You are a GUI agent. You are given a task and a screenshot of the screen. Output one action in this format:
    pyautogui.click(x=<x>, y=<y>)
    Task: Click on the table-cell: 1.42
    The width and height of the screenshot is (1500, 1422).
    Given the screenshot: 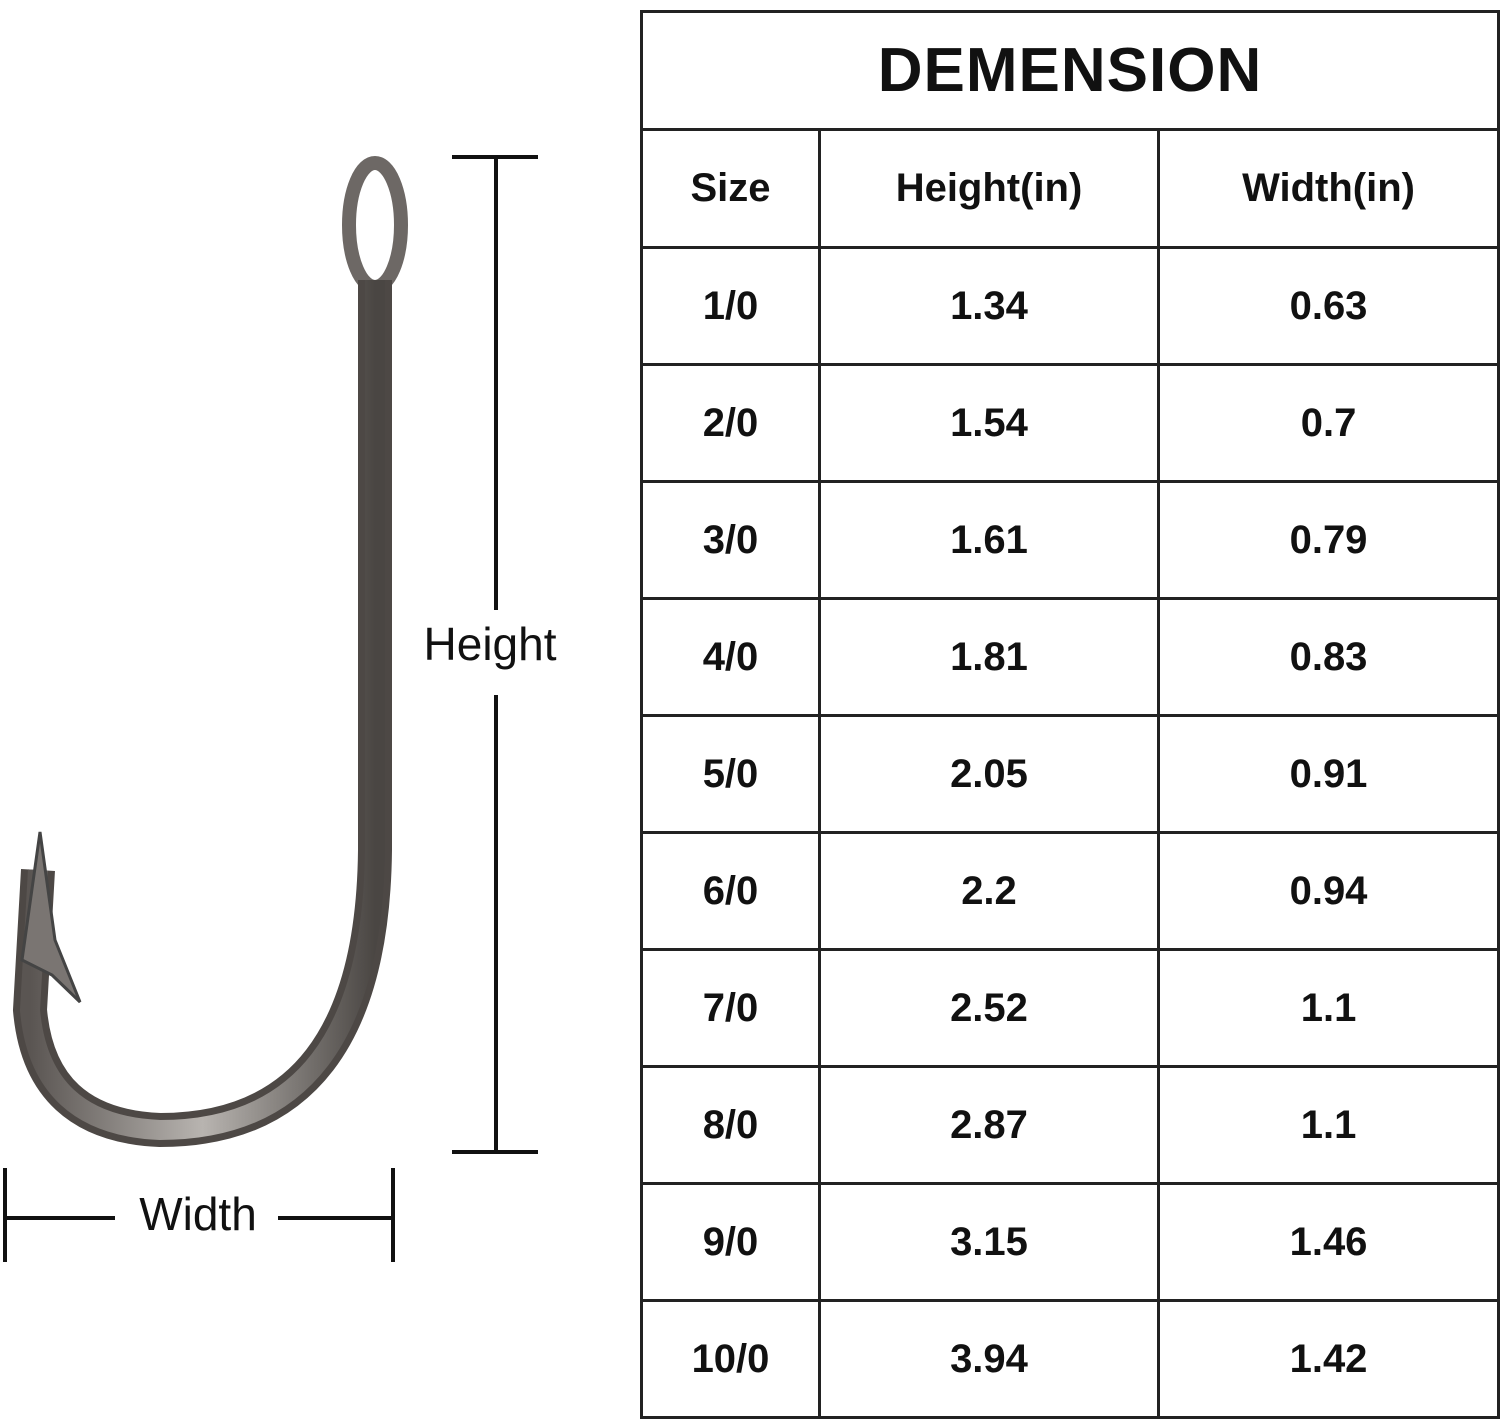 What is the action you would take?
    pyautogui.click(x=1328, y=1359)
    